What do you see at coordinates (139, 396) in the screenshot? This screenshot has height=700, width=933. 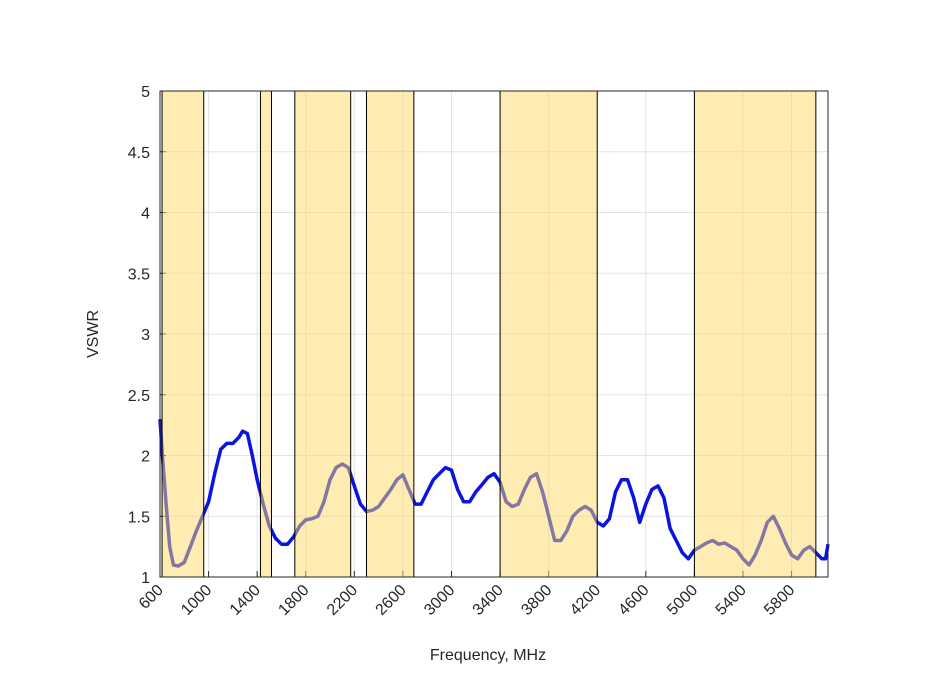 I see `y-tick-label: 2.5` at bounding box center [139, 396].